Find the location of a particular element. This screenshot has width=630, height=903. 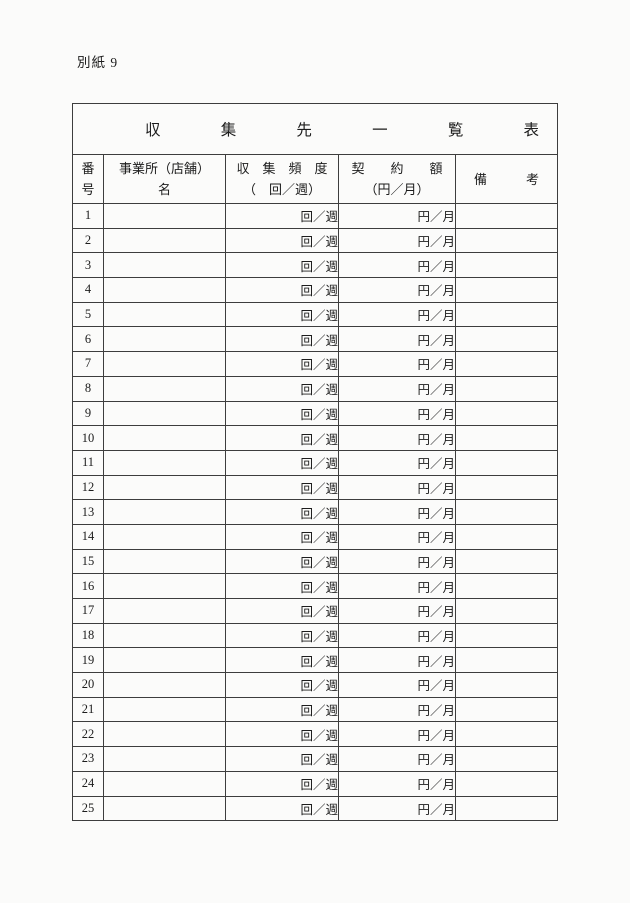

table-row: 1 回／週 円／月 is located at coordinates (315, 216).